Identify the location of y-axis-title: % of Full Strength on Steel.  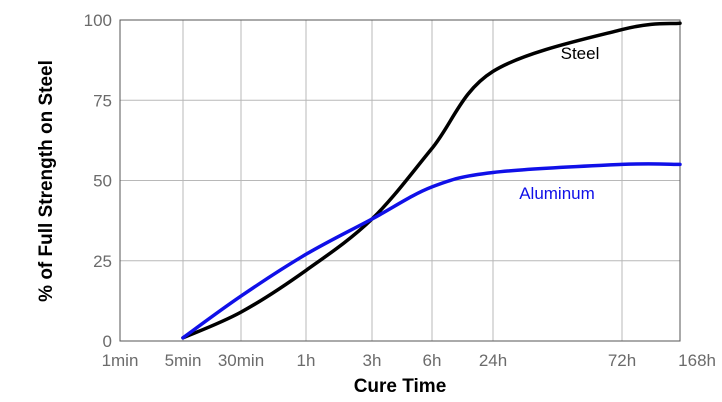
(46, 181).